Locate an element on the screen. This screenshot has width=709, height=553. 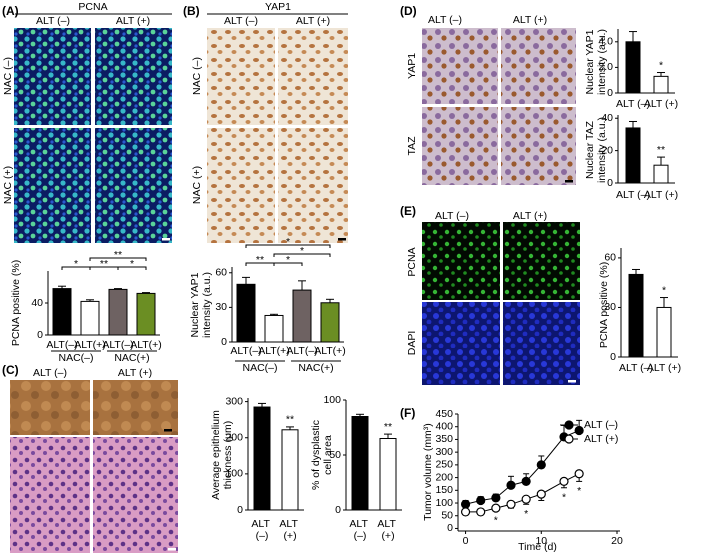
x-axis-label: Time (d) is located at coordinates (537, 547).